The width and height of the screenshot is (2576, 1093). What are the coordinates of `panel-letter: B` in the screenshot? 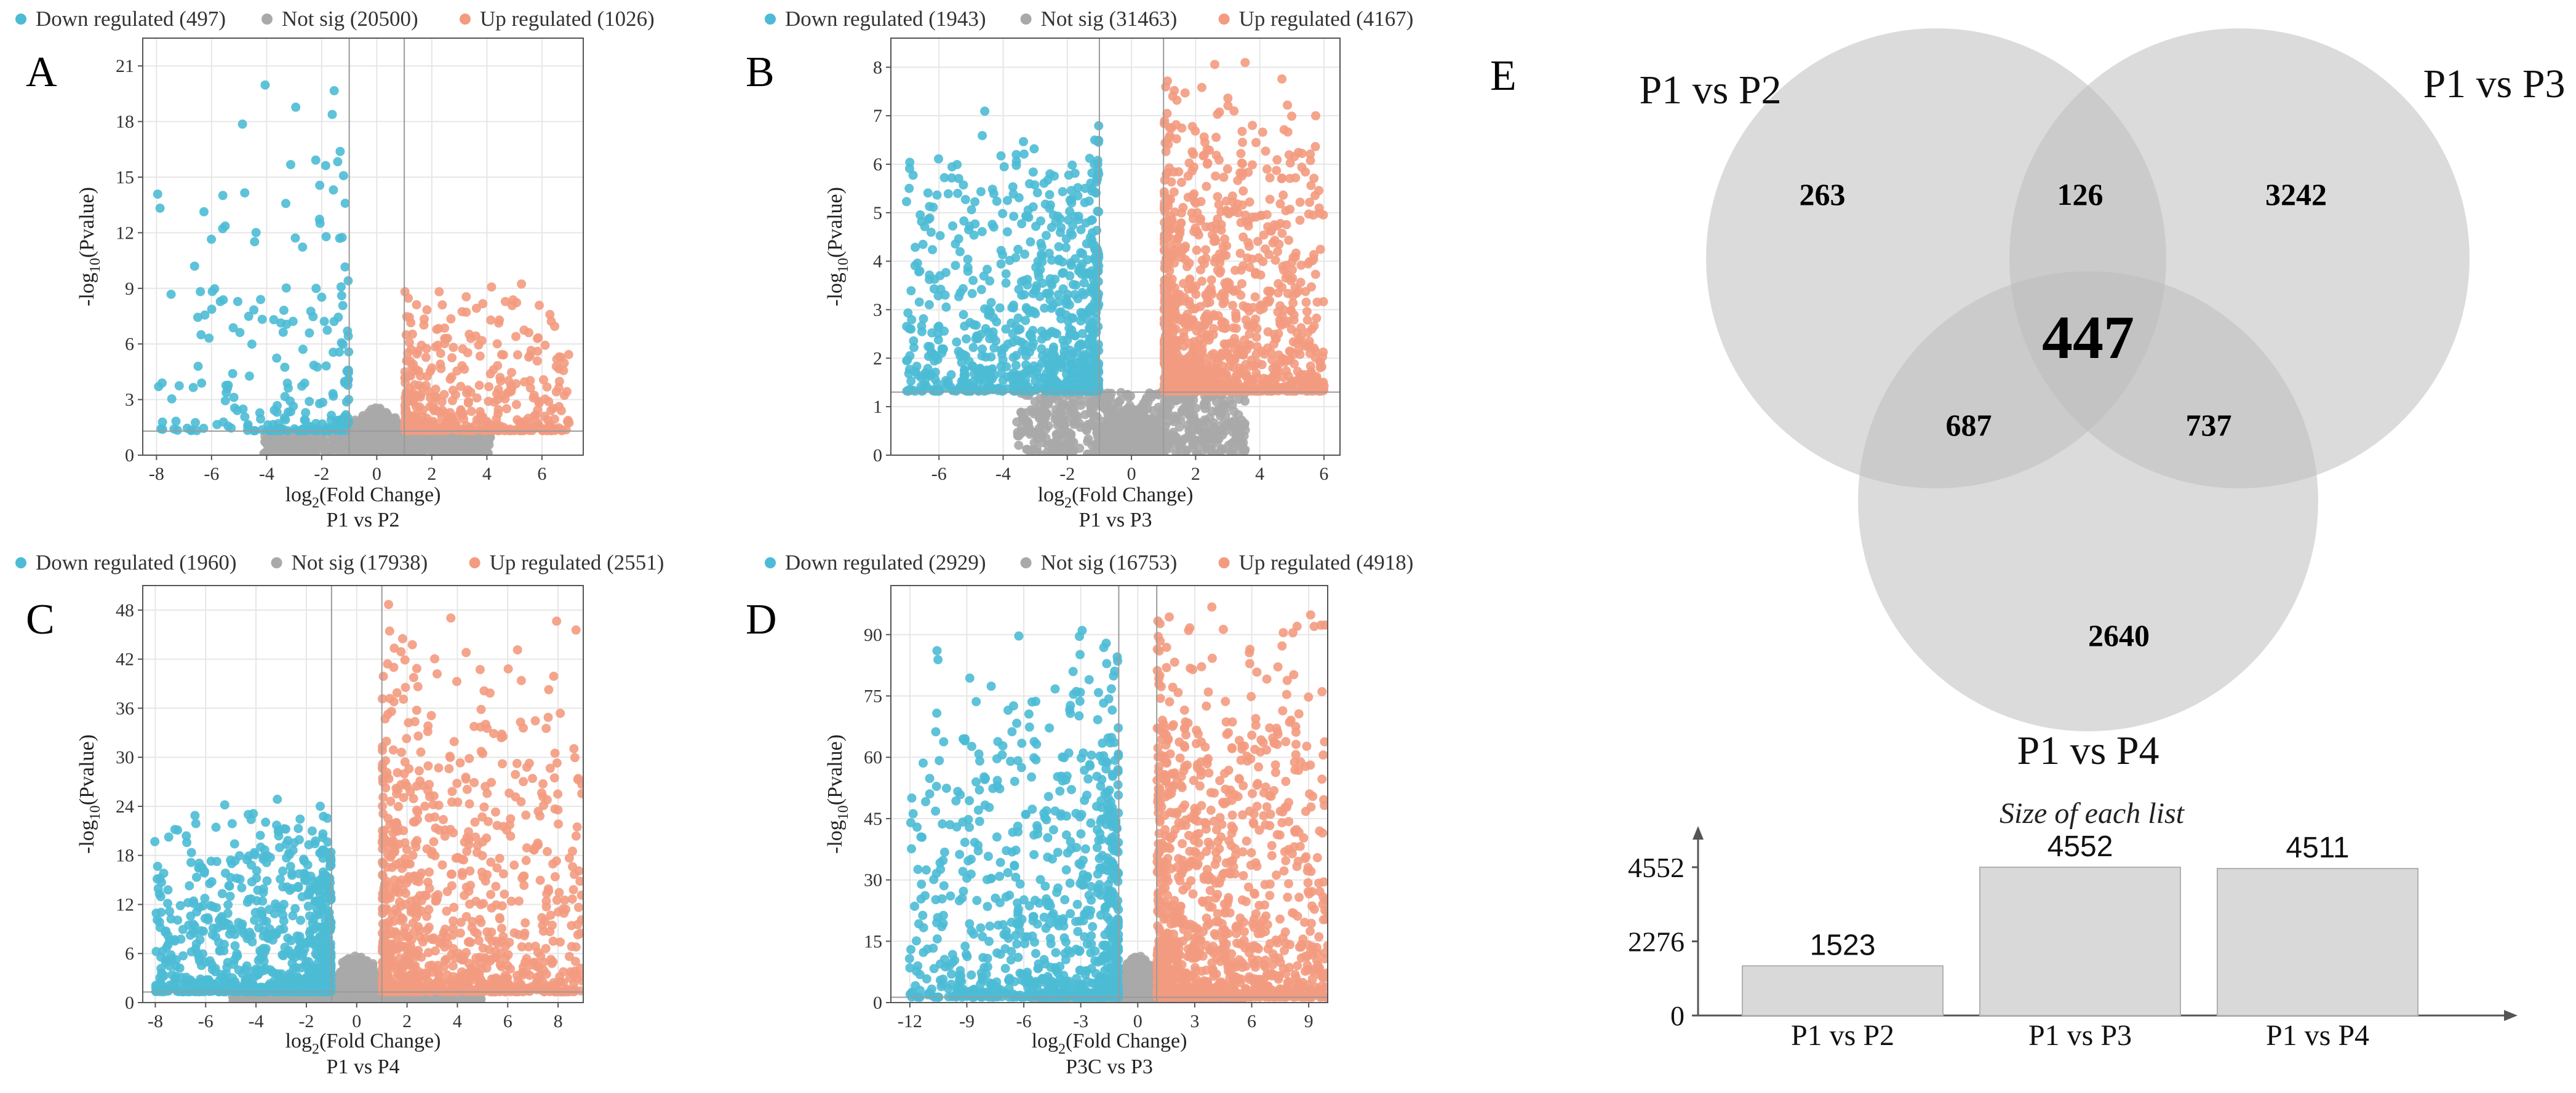 It's located at (761, 72).